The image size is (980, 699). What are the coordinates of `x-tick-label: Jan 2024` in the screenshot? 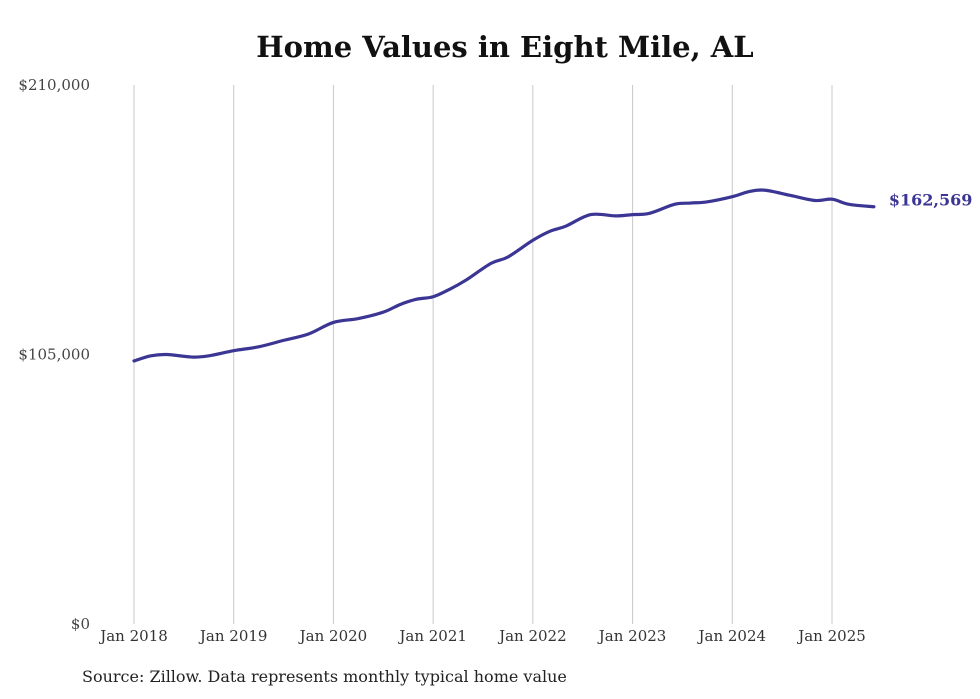 It's located at (732, 636).